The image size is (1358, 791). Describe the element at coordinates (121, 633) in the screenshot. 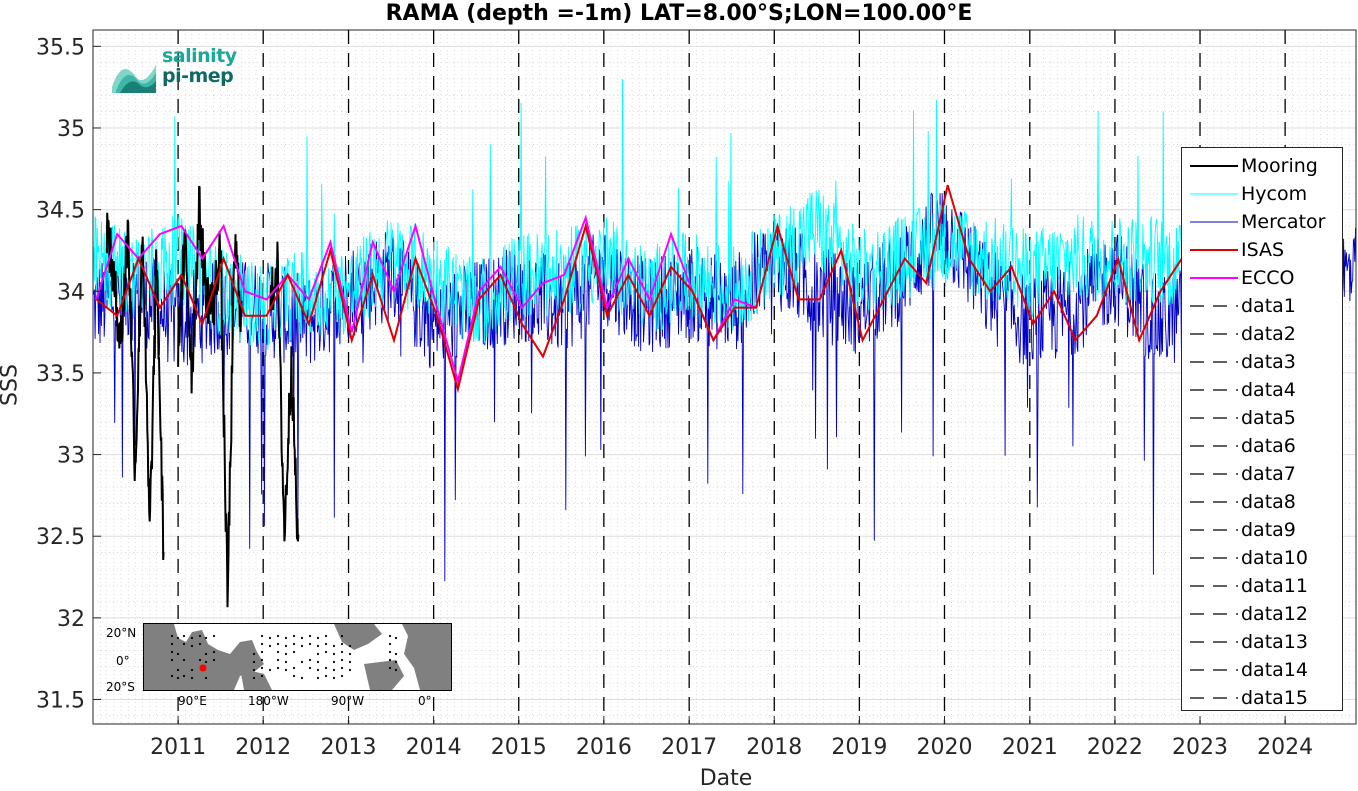

I see `inset-lat-label-0: 20°N` at that location.